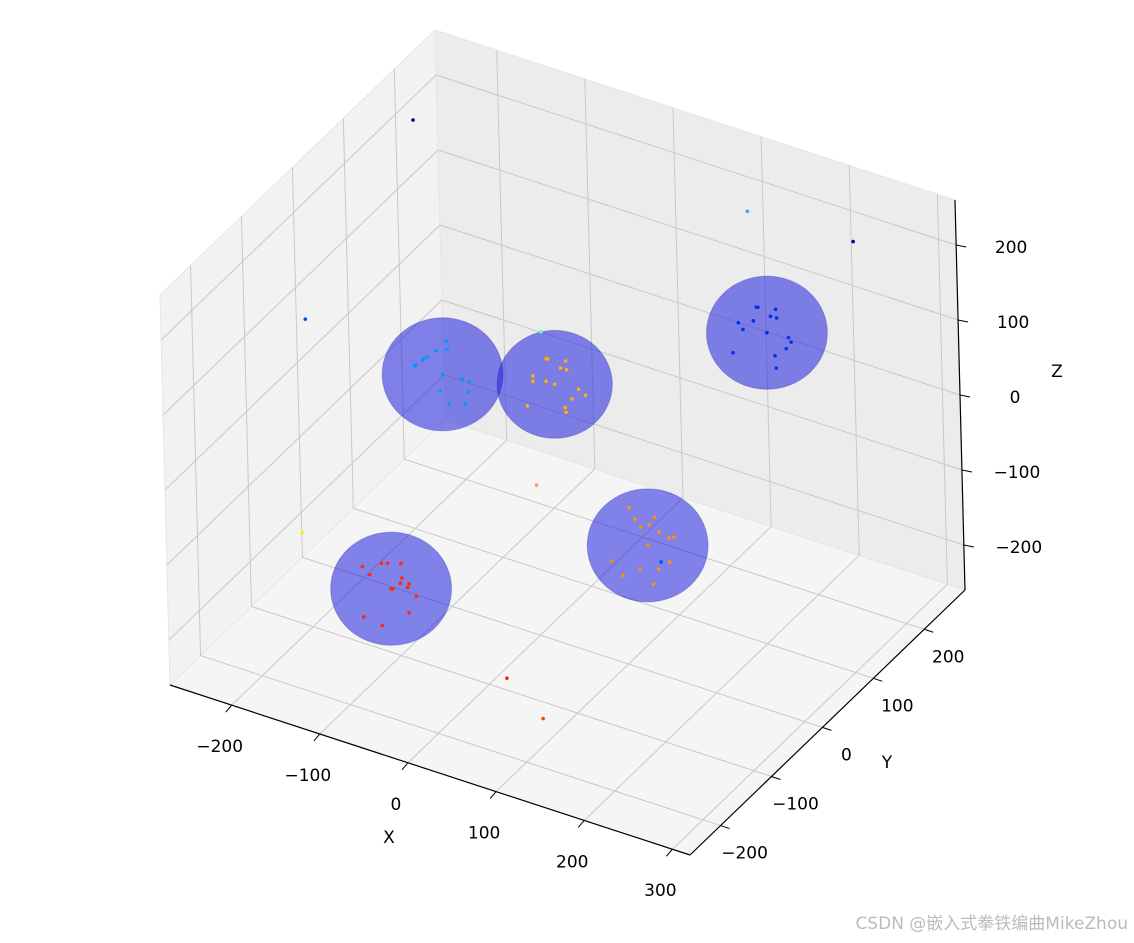 Image resolution: width=1134 pixels, height=943 pixels. I want to click on x-tick-label: −200, so click(219, 747).